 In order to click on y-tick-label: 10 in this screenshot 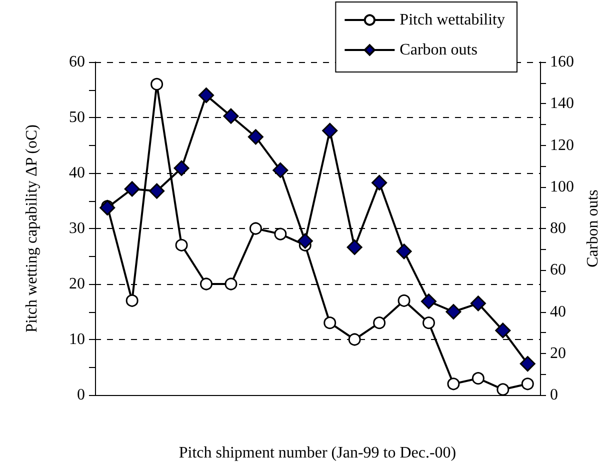, I will do `click(77, 339)`.